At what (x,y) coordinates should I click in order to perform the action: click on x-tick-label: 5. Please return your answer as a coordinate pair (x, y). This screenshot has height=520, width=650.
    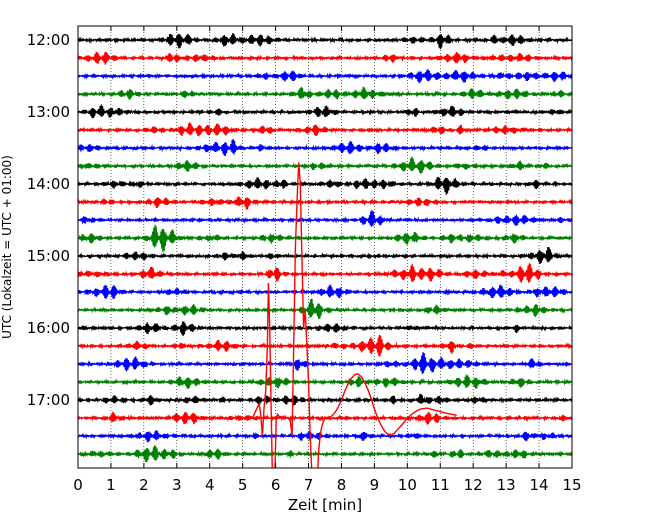
    Looking at the image, I should click on (243, 485).